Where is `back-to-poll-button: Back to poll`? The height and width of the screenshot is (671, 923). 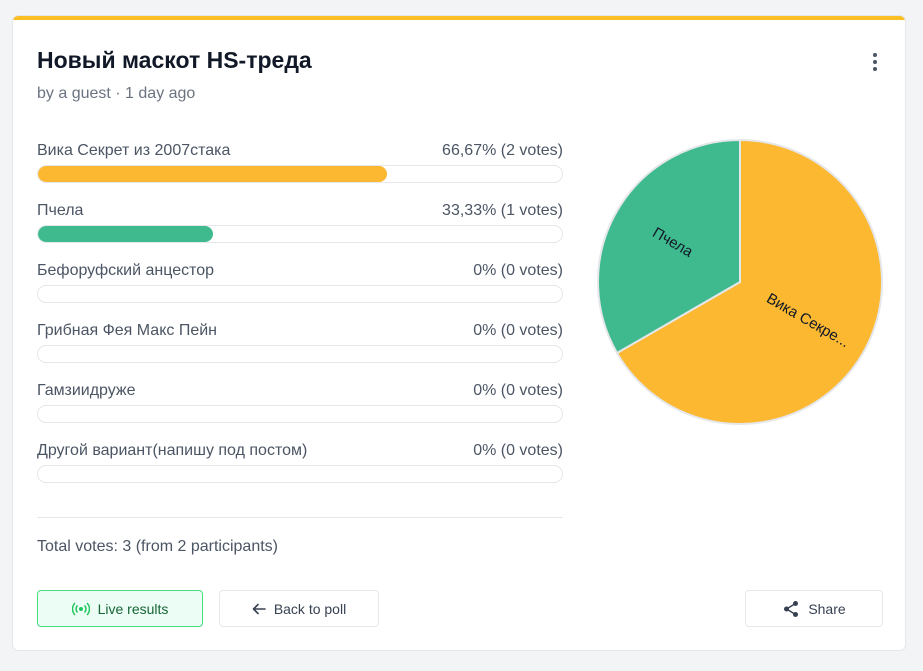 back-to-poll-button: Back to poll is located at coordinates (299, 608).